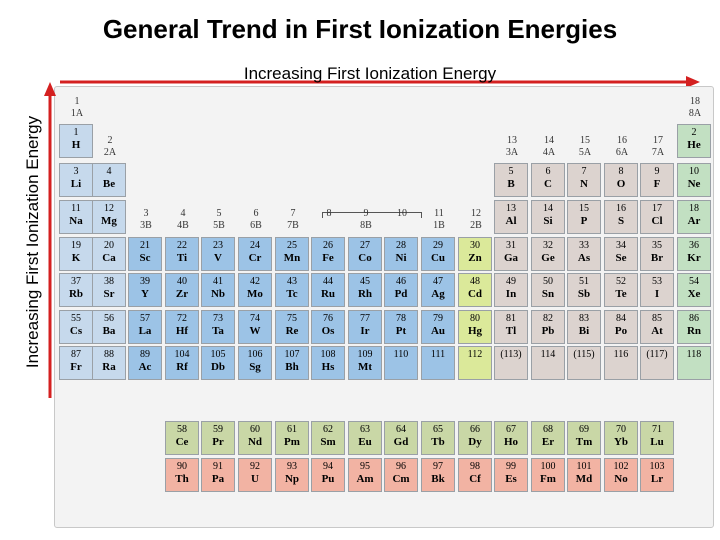 The width and height of the screenshot is (720, 540). Describe the element at coordinates (511, 318) in the screenshot. I see `atomic-number: 81` at that location.